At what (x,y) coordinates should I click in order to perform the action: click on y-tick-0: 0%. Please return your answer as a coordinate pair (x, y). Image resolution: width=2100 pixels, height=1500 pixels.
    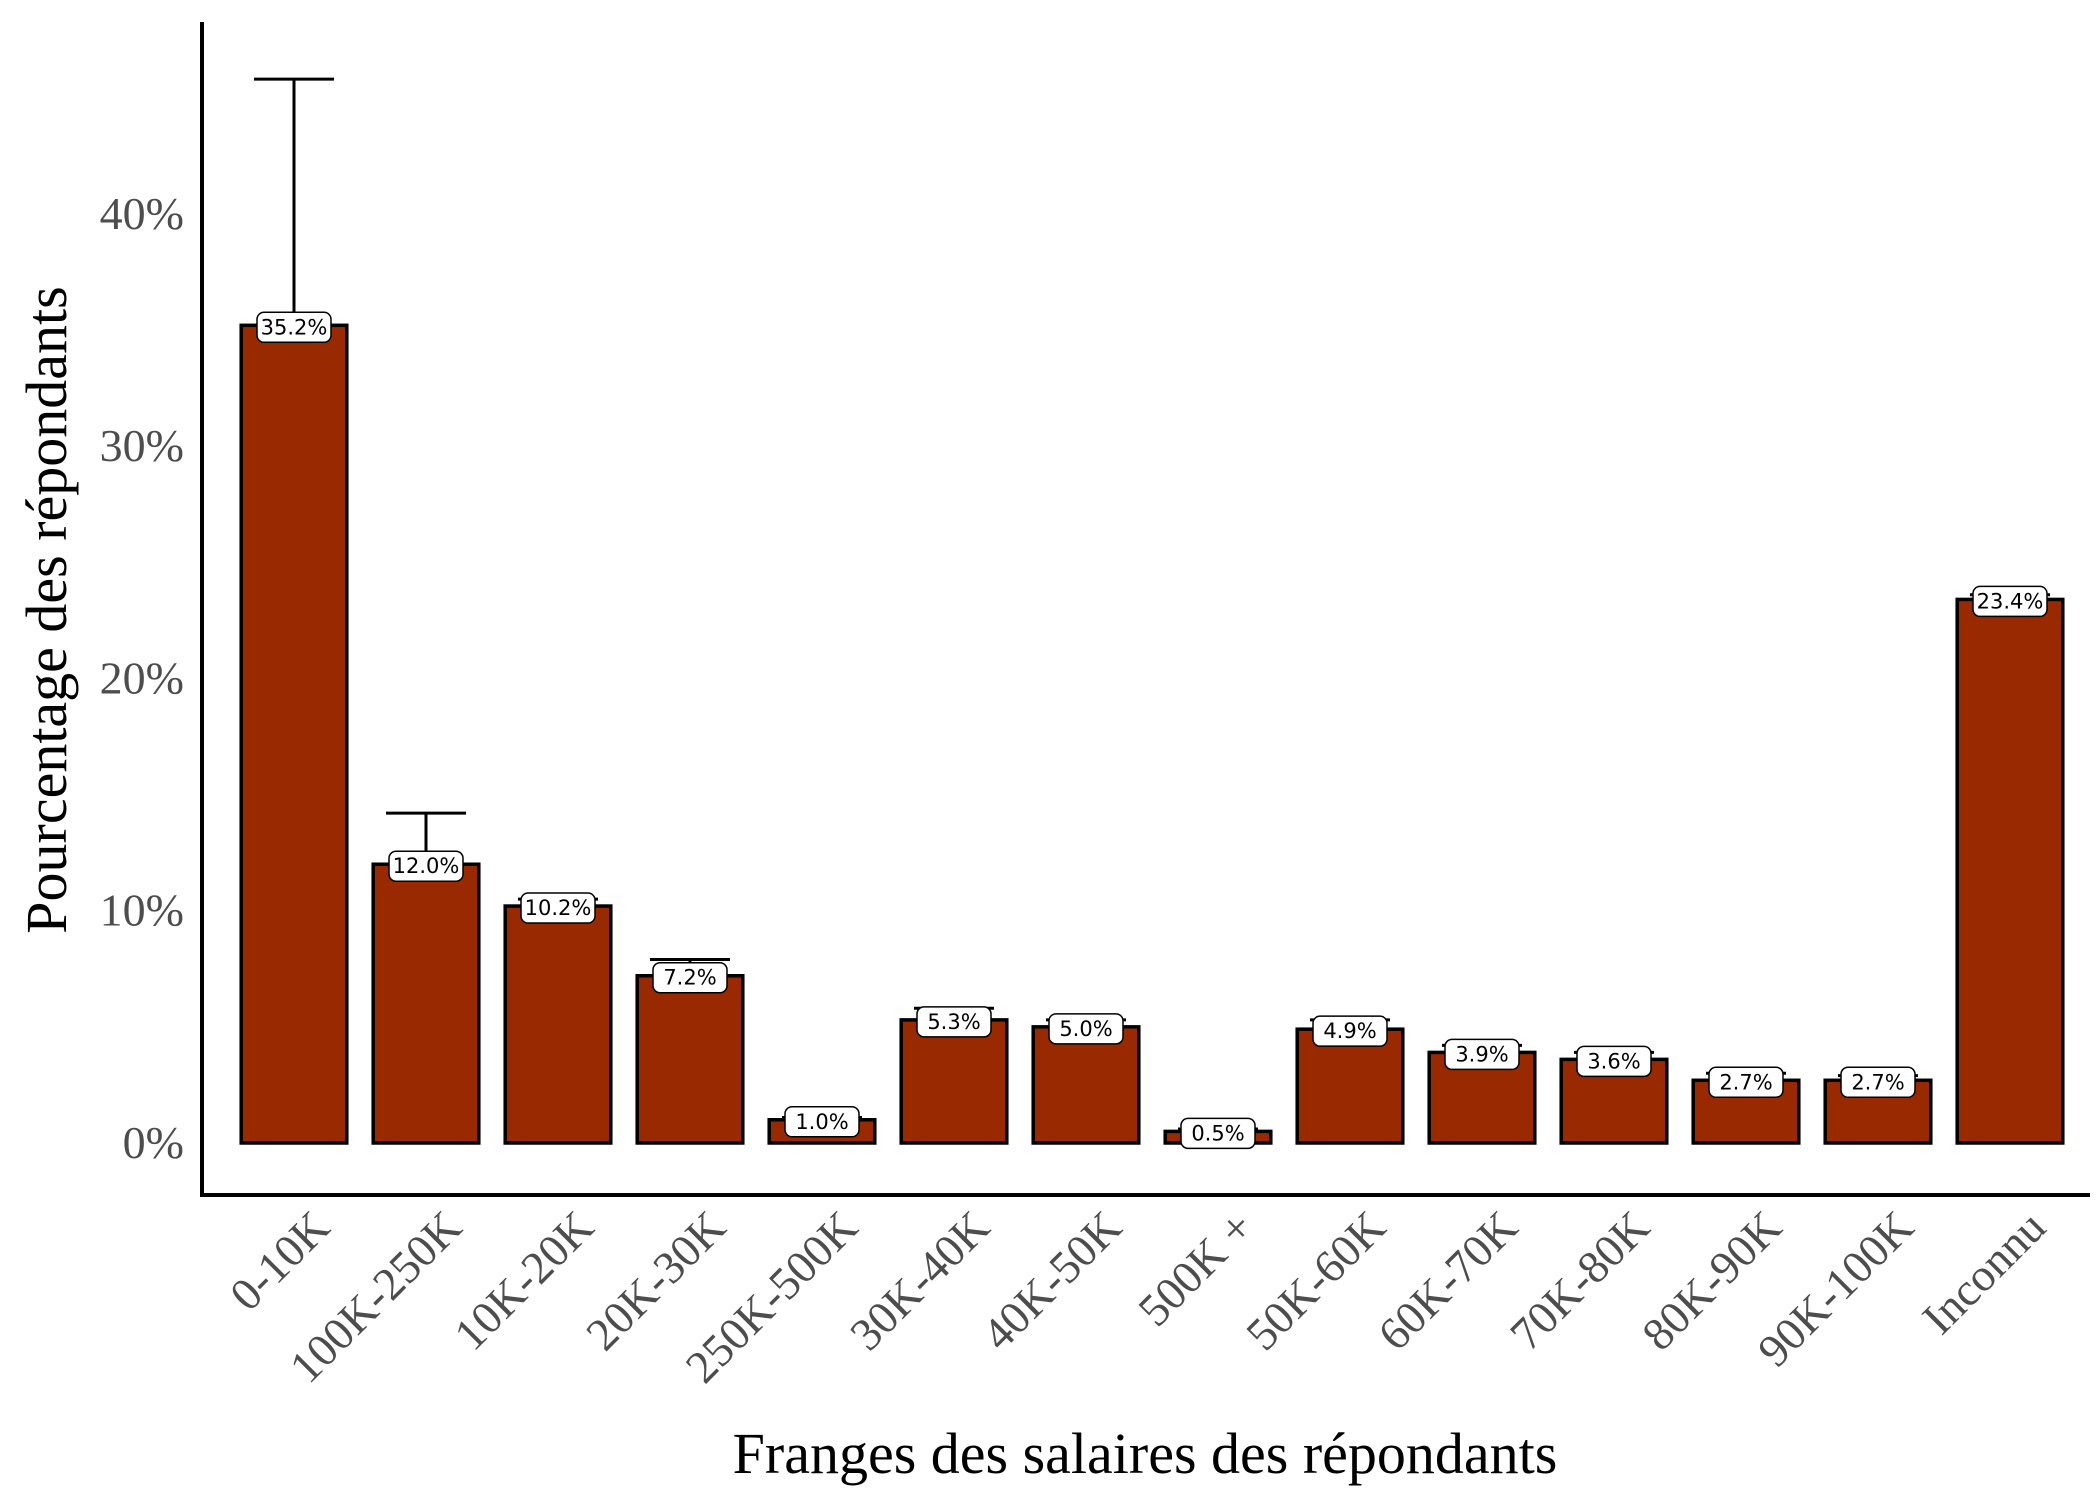
    Looking at the image, I should click on (153, 1142).